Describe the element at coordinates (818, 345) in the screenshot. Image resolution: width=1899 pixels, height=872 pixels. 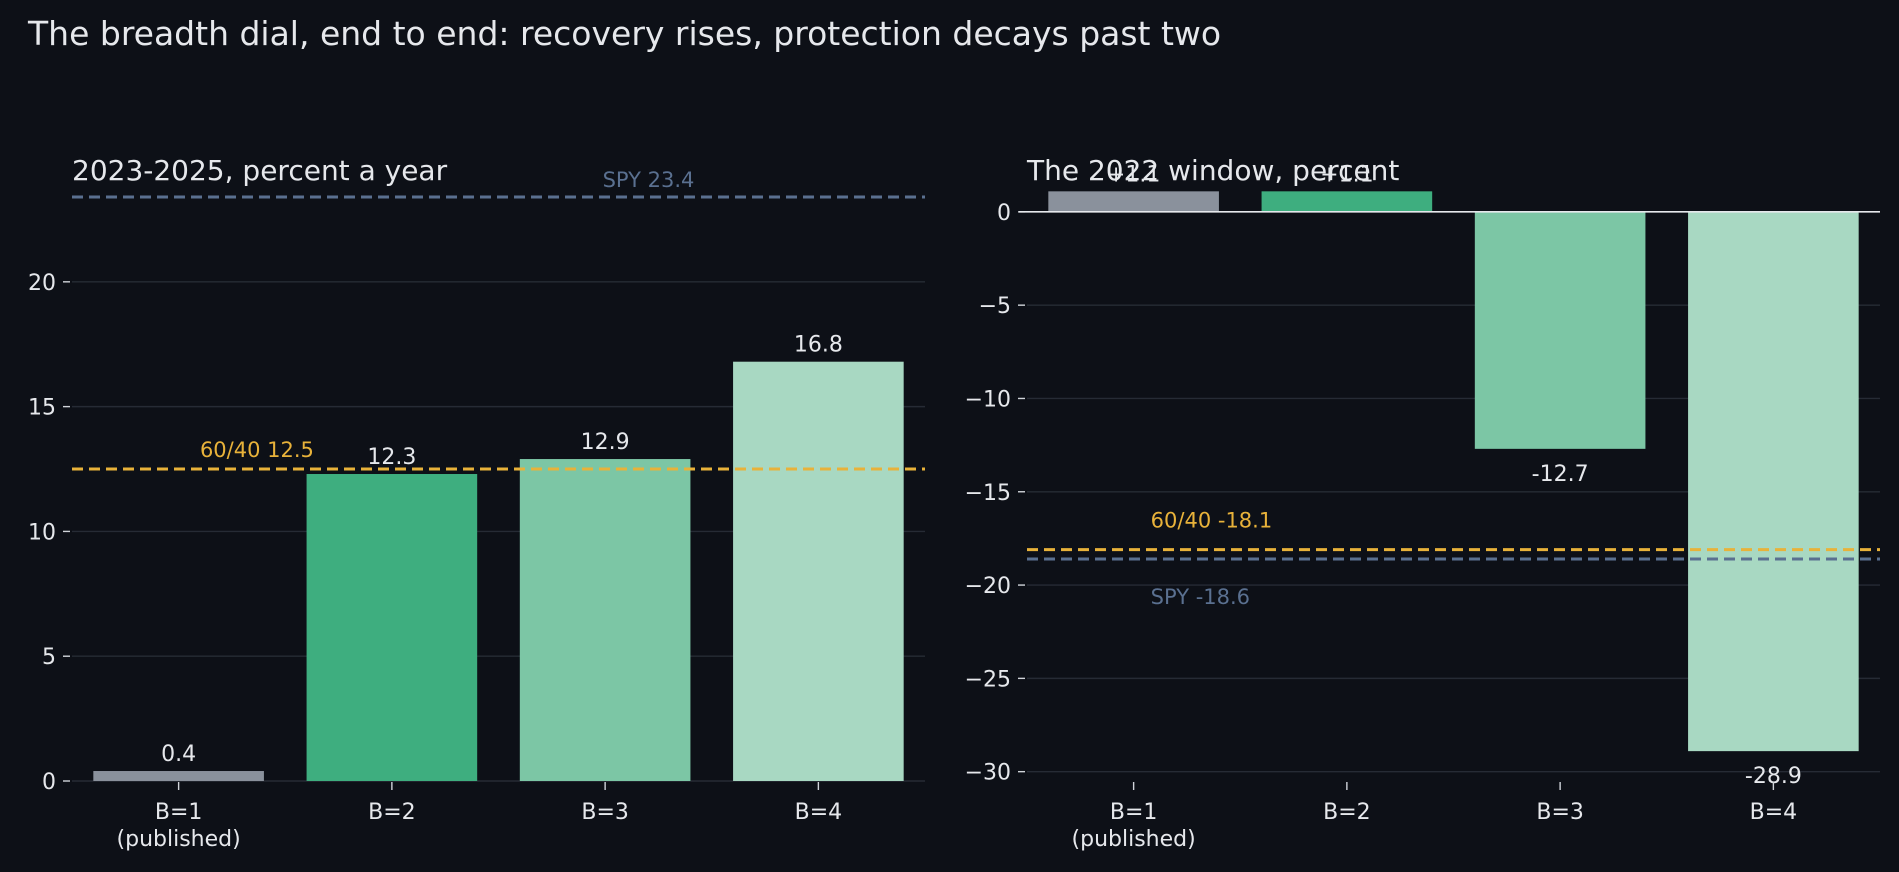
I see `data-label: 16.8` at that location.